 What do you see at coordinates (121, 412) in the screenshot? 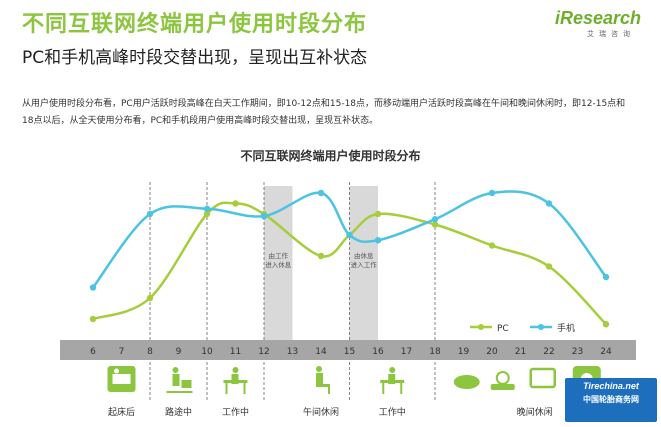
I see `time-period-label: 起床后` at bounding box center [121, 412].